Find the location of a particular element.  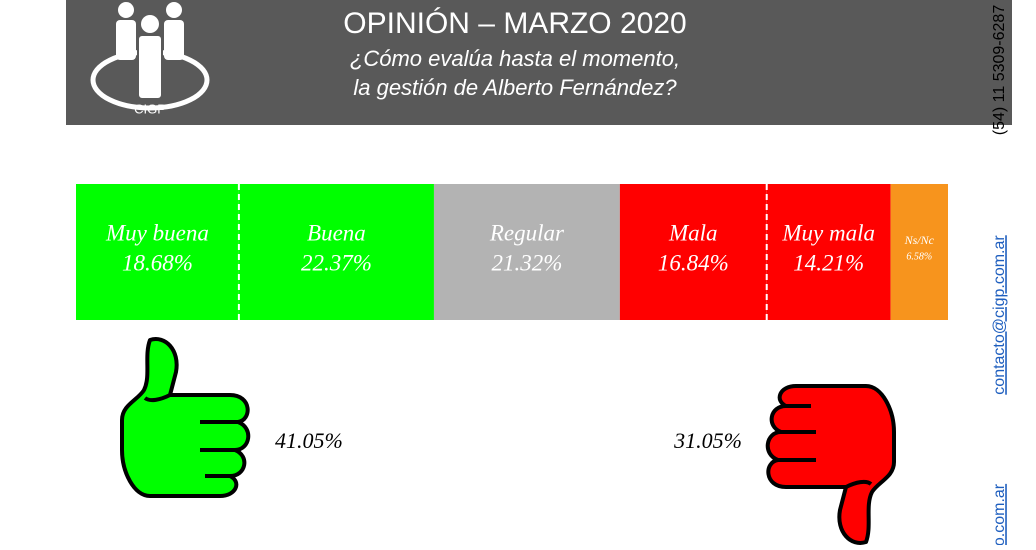

category-label: Ns/Nc is located at coordinates (919, 240).